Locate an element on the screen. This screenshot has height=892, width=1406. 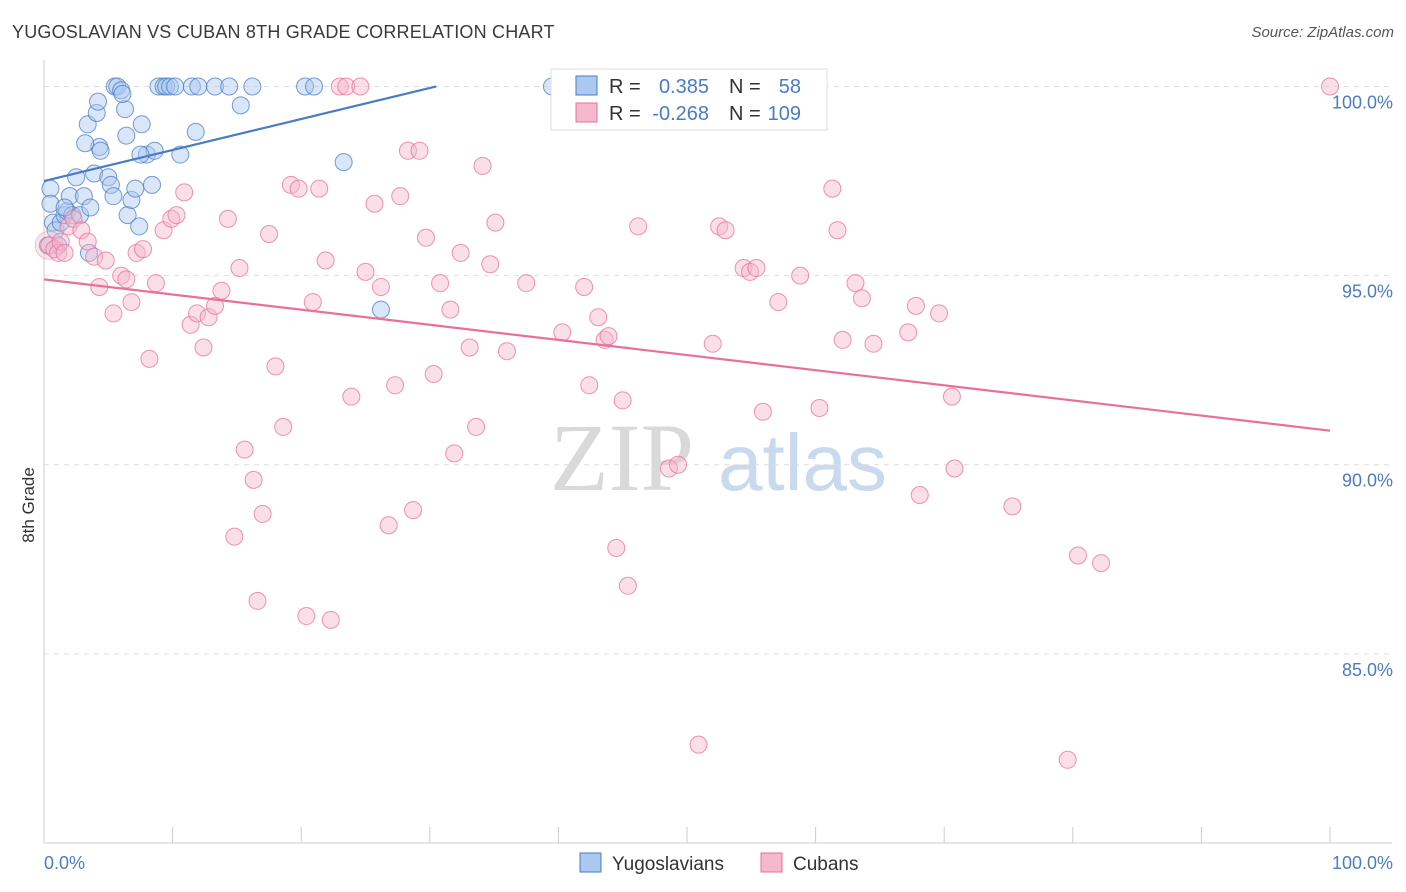
legend-n-value-1: 58 is located at coordinates (790, 87).